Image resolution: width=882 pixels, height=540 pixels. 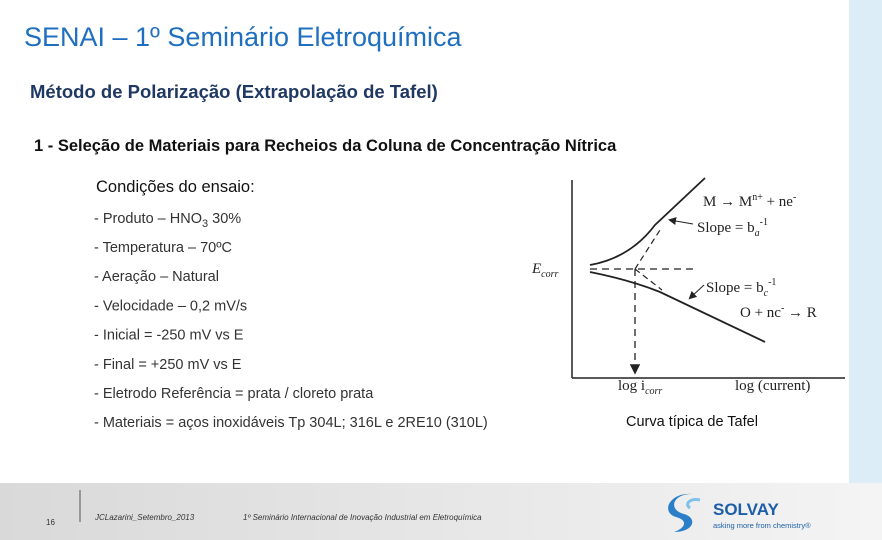 I want to click on side-stripe, so click(x=865, y=241).